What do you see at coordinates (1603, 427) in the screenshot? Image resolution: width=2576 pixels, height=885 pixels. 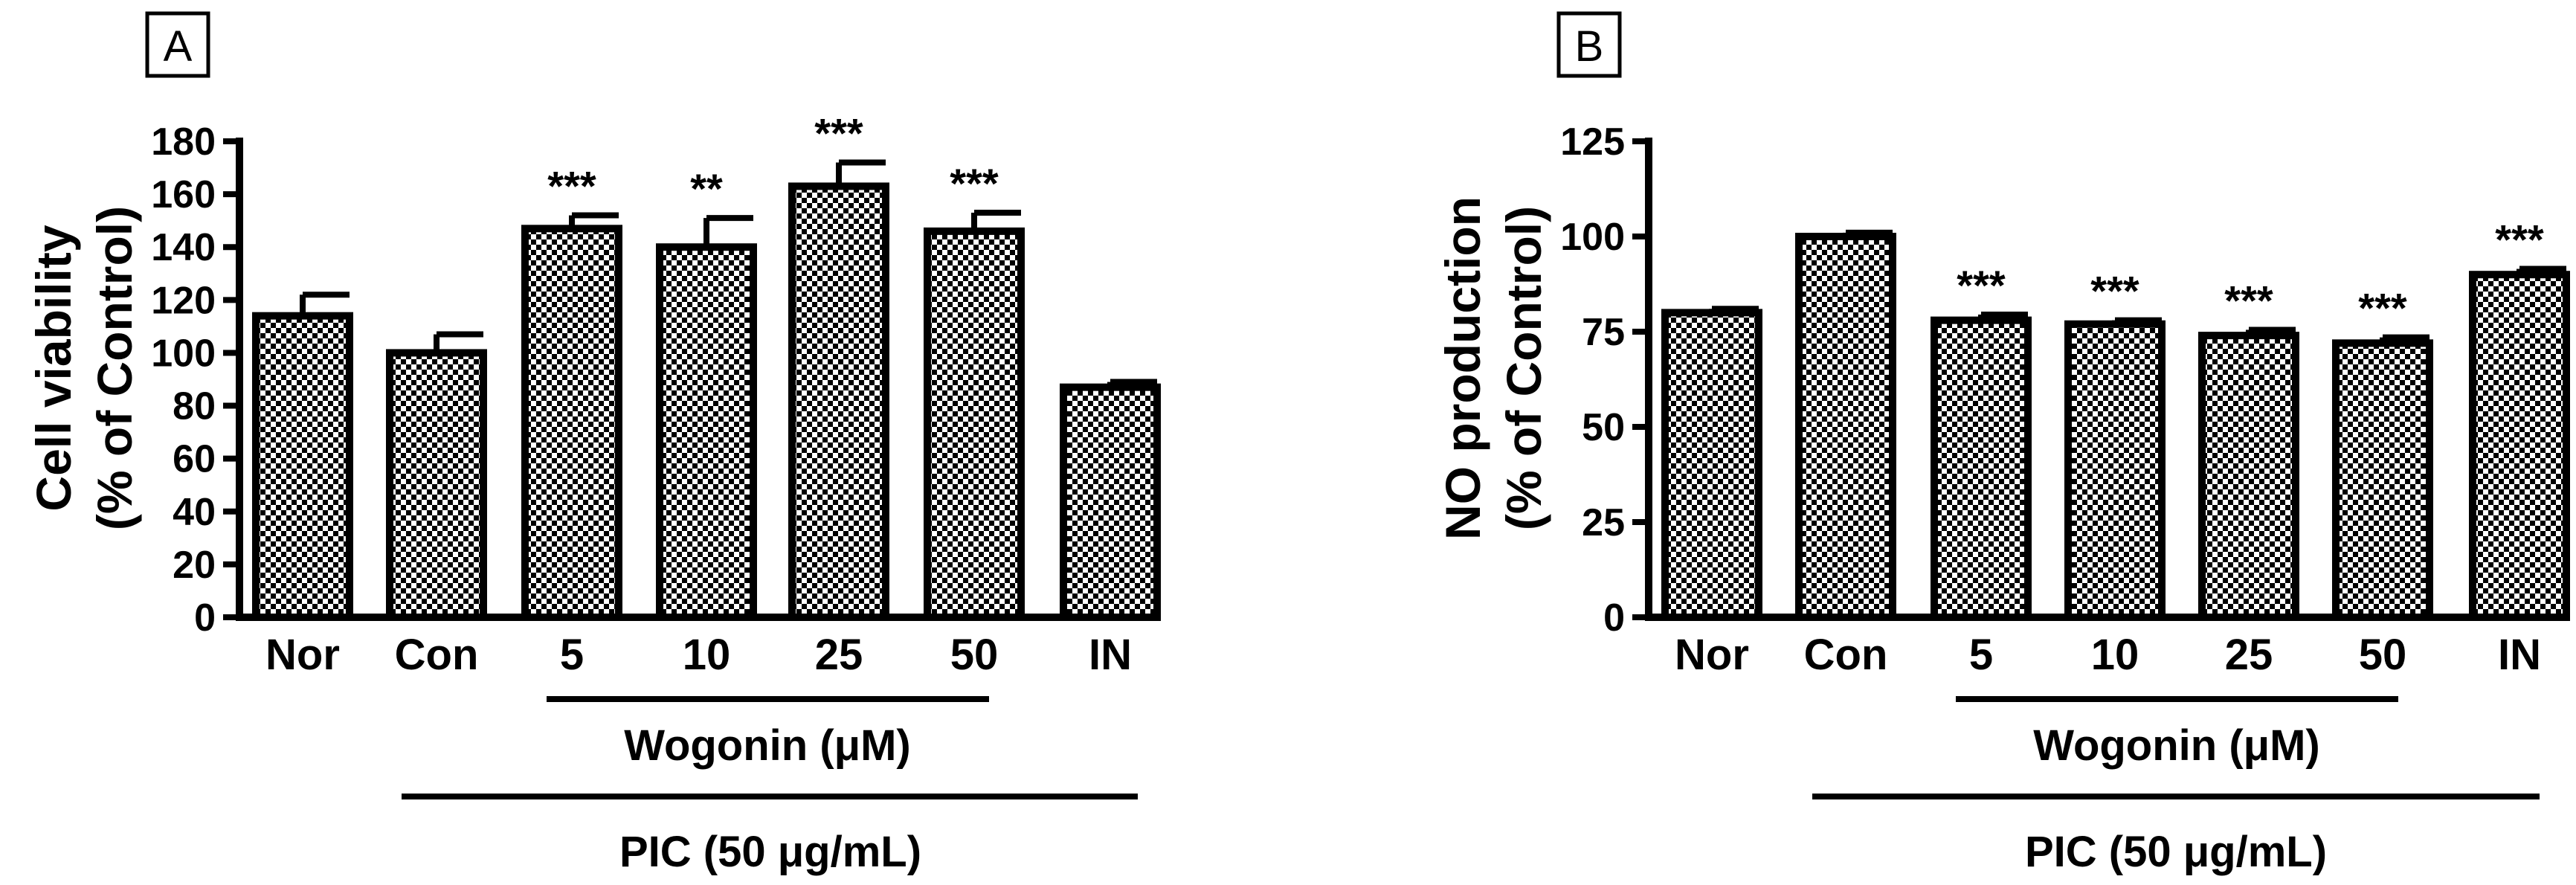 I see `panel-b-y-tick-label-50: 50` at bounding box center [1603, 427].